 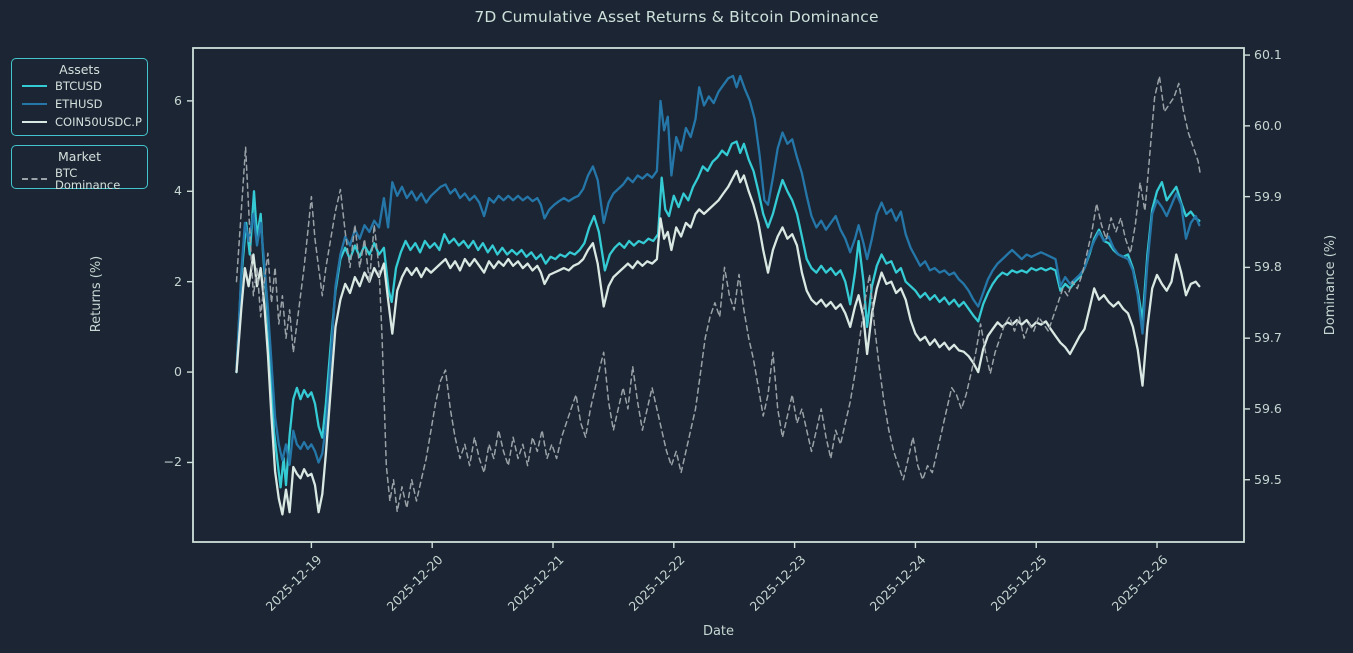 What do you see at coordinates (88, 179) in the screenshot?
I see `legend-item-label: BTC Dominance` at bounding box center [88, 179].